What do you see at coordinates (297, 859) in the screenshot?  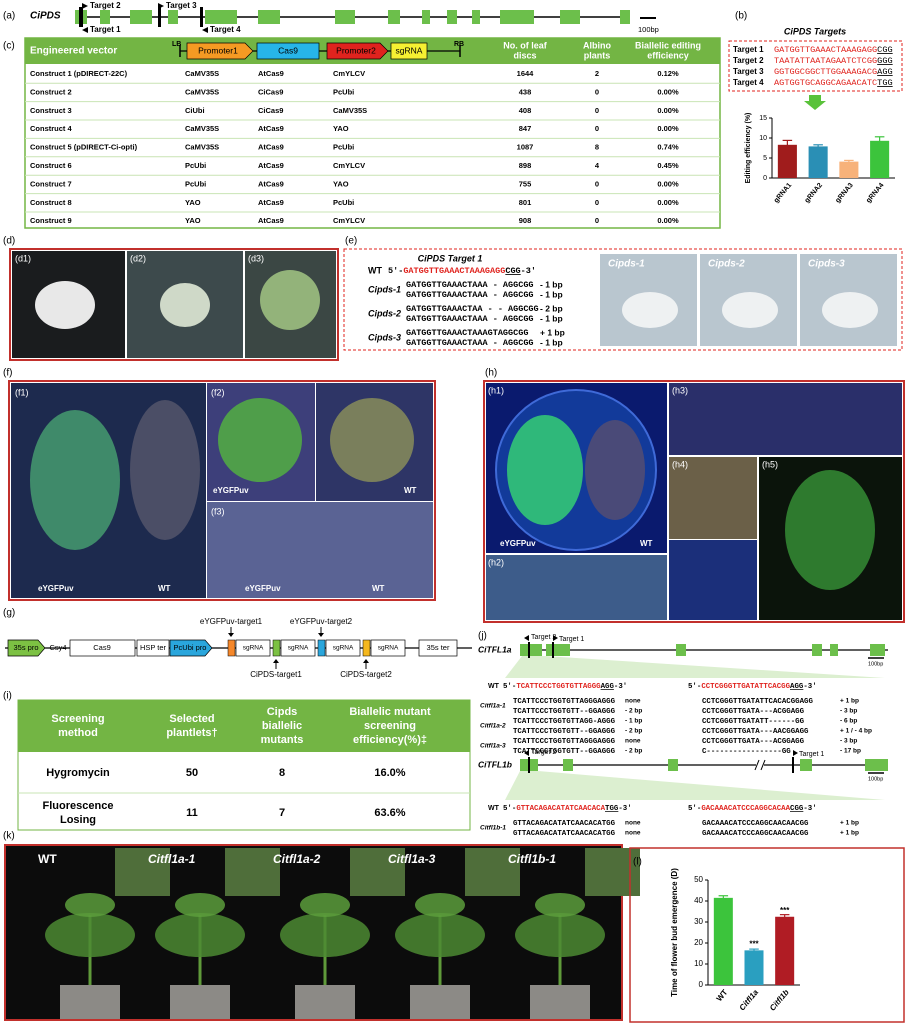 I see `plant-label: Citfl1a-2` at bounding box center [297, 859].